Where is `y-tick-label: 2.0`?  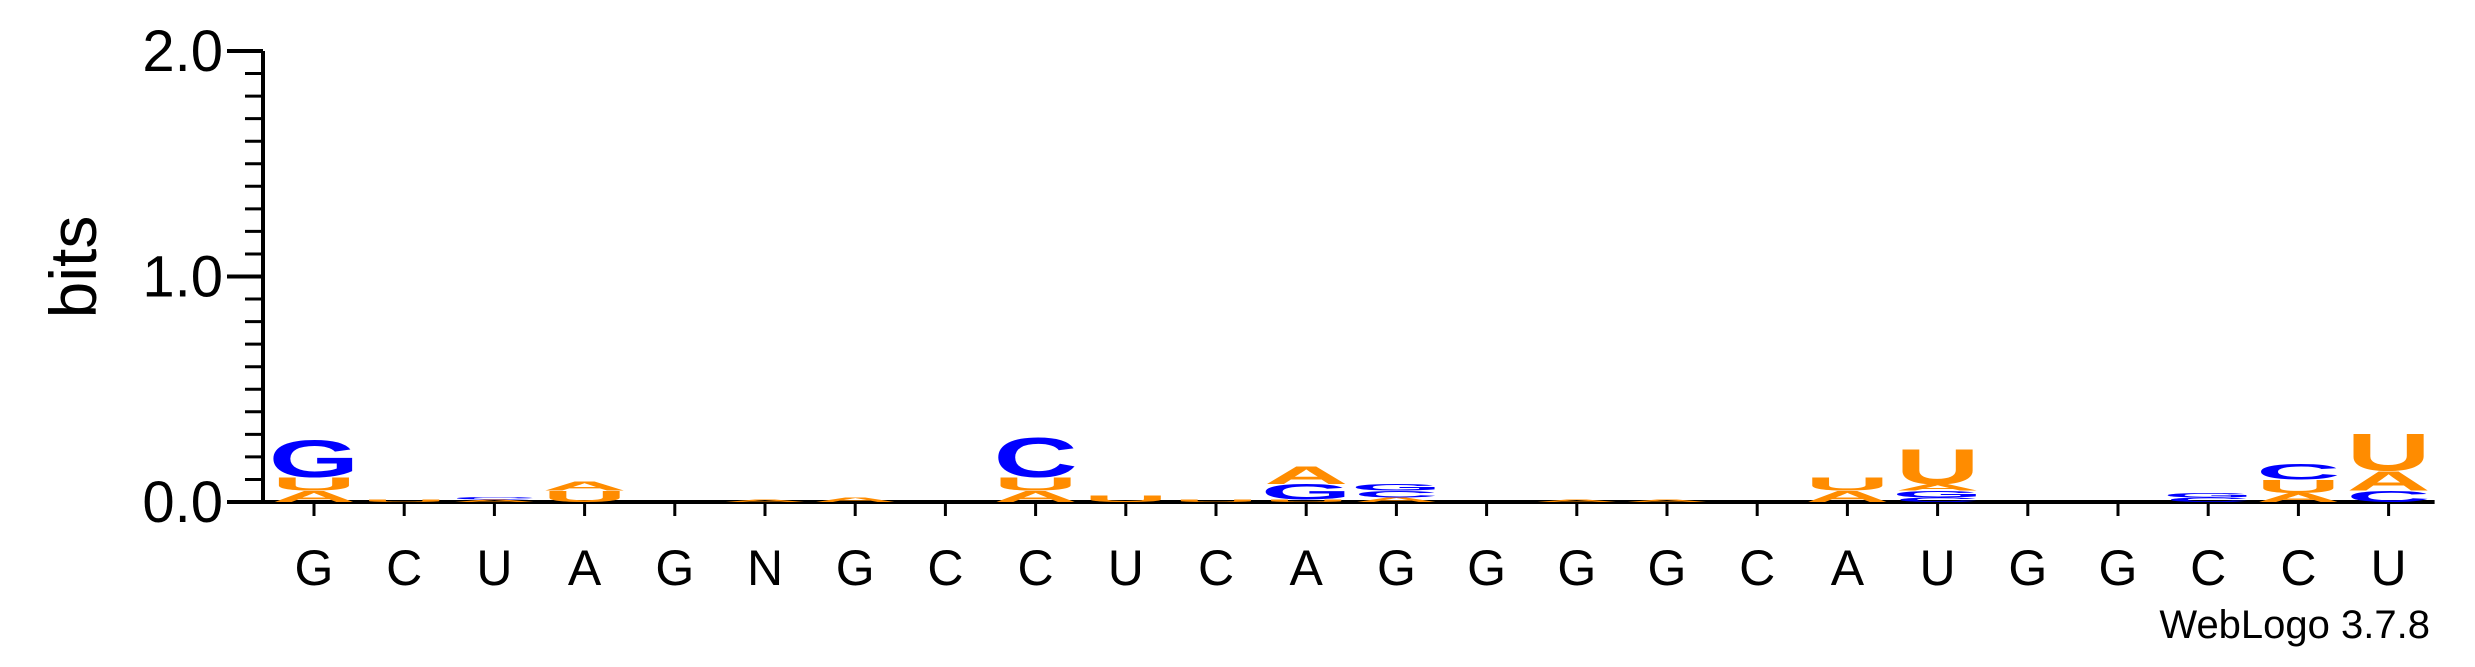
y-tick-label: 2.0 is located at coordinates (182, 51).